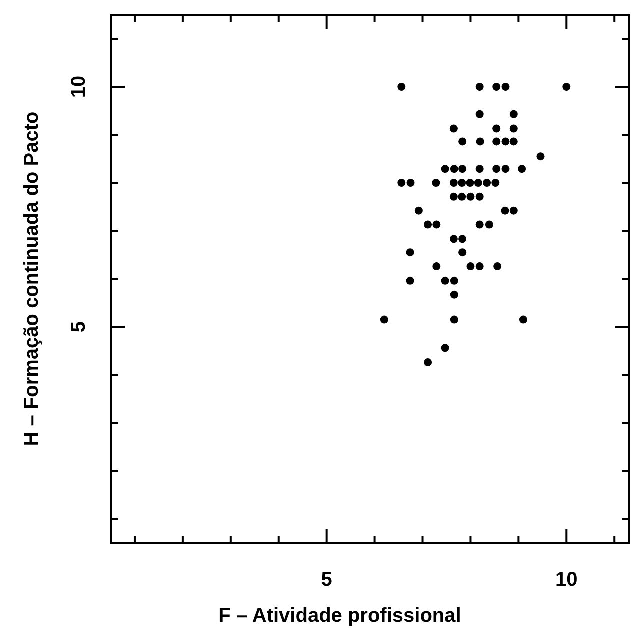 Image resolution: width=631 pixels, height=634 pixels. I want to click on x-axis-title: F – Atividade profissional, so click(340, 616).